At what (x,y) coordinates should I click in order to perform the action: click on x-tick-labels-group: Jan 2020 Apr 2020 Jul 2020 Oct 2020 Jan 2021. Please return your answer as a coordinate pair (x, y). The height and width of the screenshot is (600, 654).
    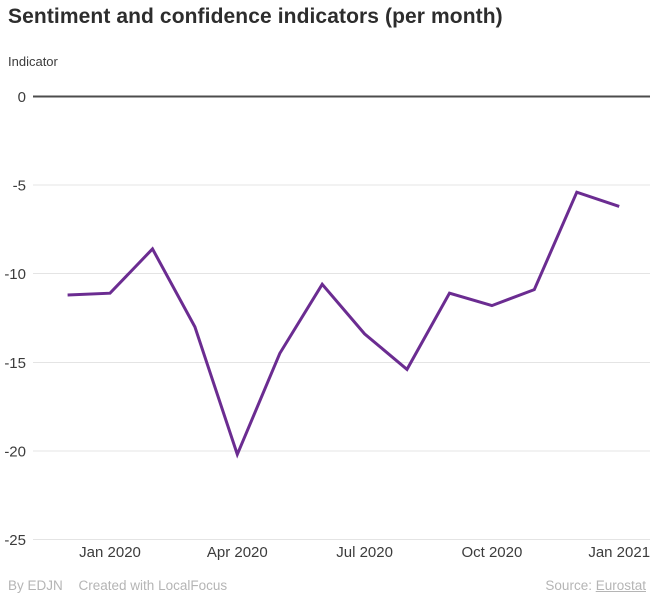
    Looking at the image, I should click on (364, 552).